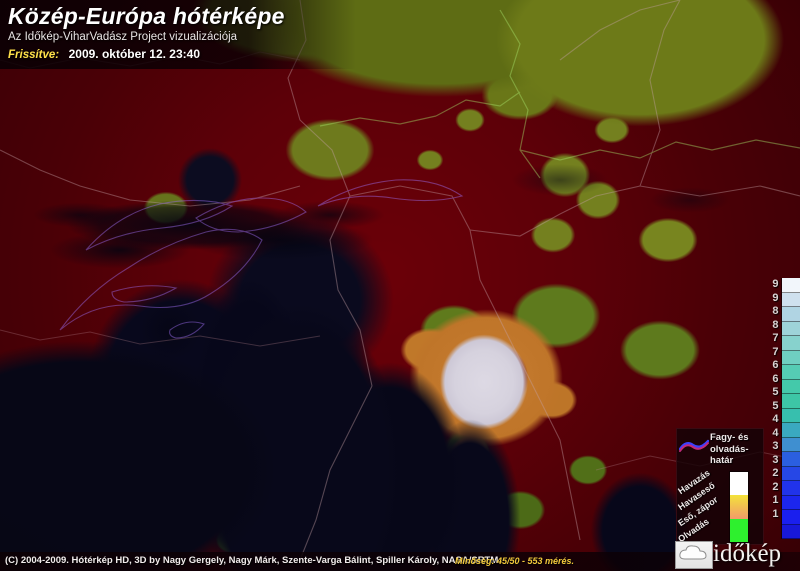  I want to click on cloud-icon, so click(693, 552).